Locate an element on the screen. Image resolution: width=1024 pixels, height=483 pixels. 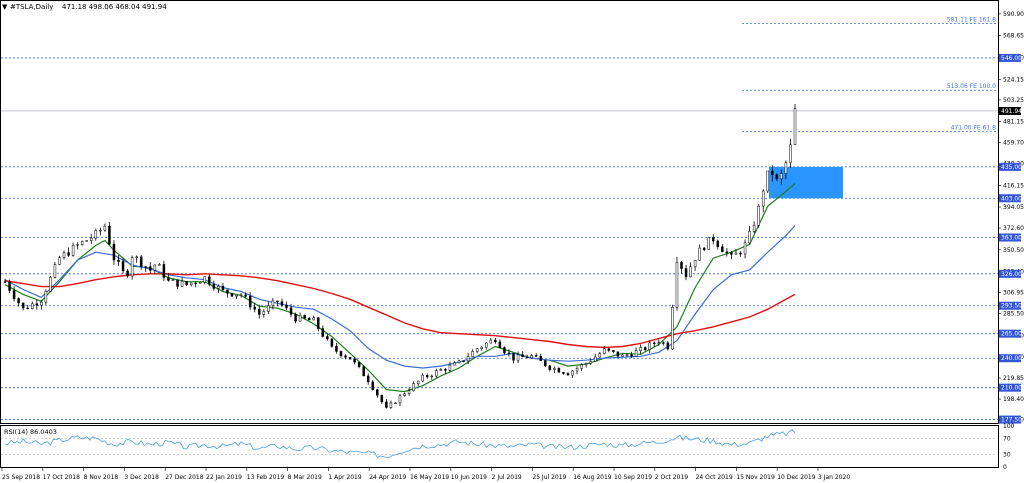
level-tag-label: 265.00 is located at coordinates (1011, 334).